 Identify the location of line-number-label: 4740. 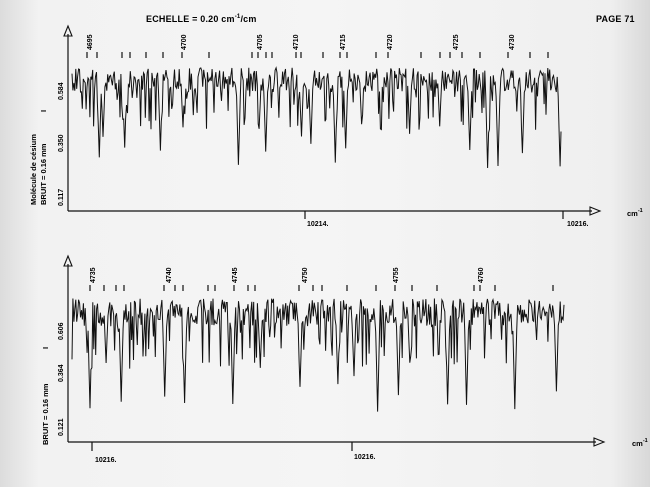
(169, 275).